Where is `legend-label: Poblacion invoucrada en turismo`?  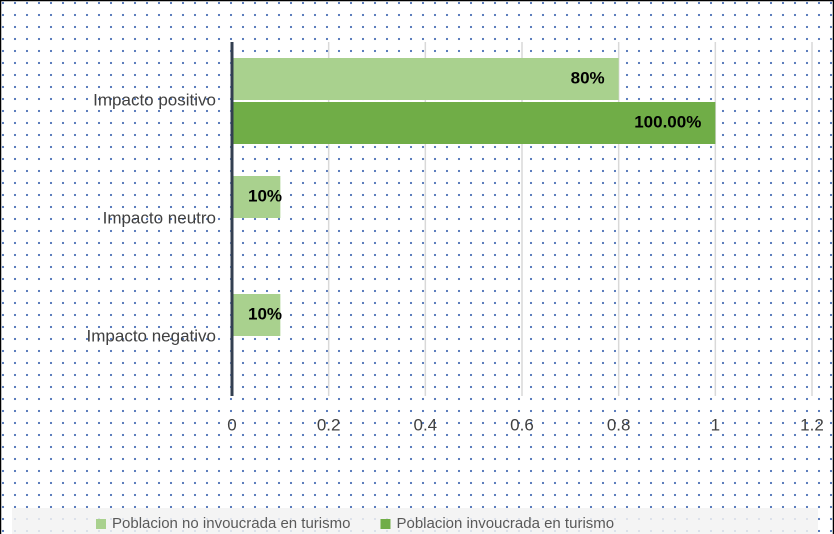
legend-label: Poblacion invoucrada en turismo is located at coordinates (505, 523).